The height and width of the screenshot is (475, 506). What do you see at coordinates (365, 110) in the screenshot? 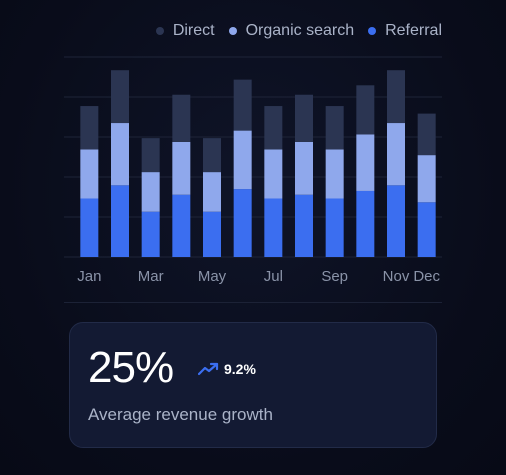
I see `bar-direct-oct` at bounding box center [365, 110].